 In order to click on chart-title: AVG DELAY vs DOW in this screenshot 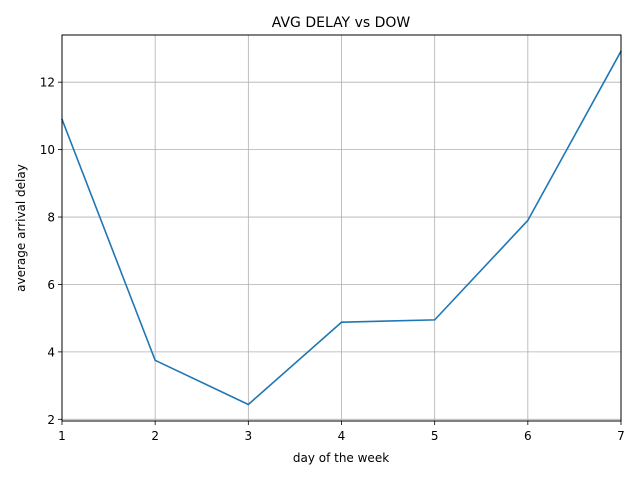, I will do `click(341, 23)`.